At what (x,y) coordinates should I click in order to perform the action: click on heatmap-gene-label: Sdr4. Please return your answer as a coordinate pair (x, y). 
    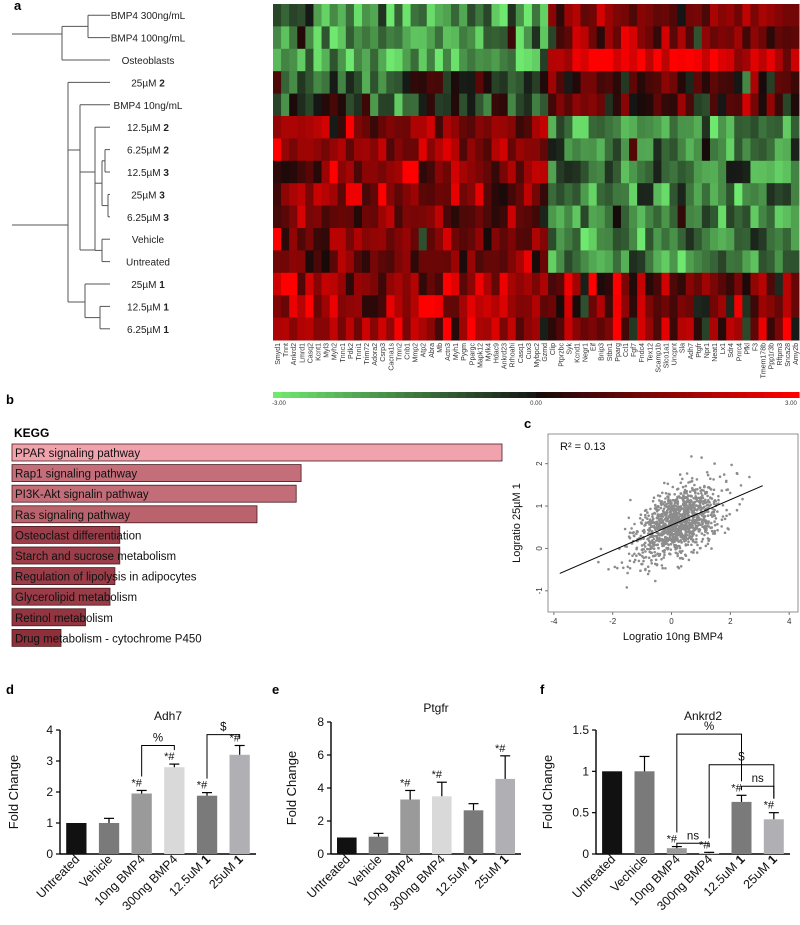
    Looking at the image, I should click on (731, 350).